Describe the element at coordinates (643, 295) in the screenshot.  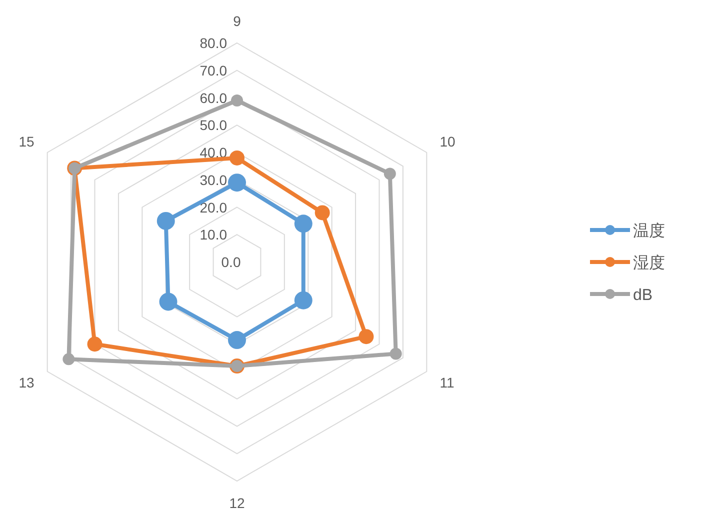
I see `legend-label: dB` at that location.